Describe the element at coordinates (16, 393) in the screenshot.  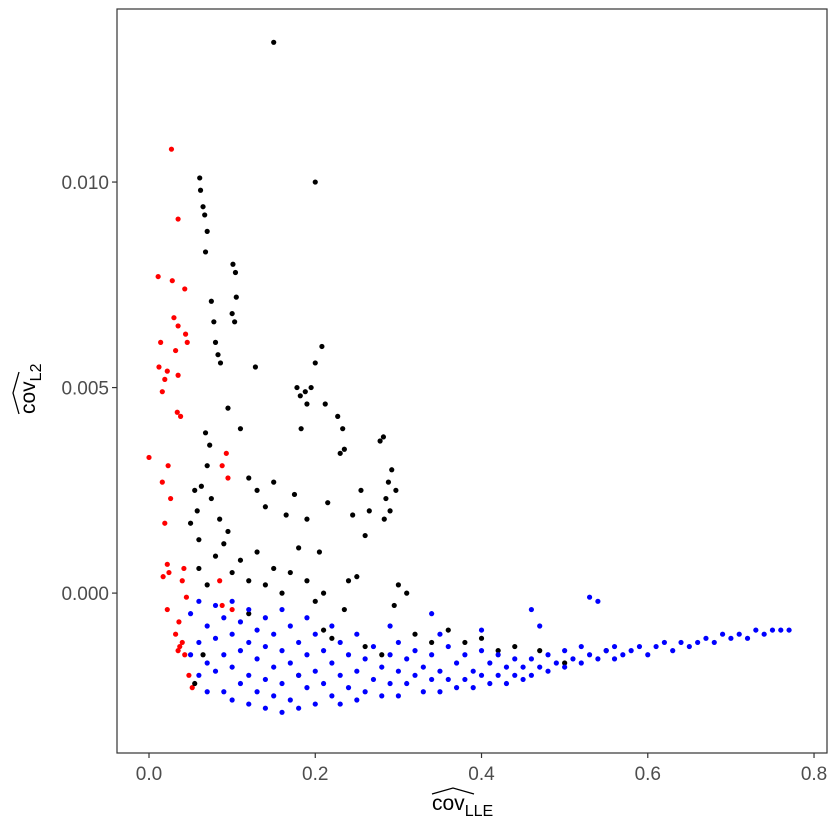
I see `hat` at that location.